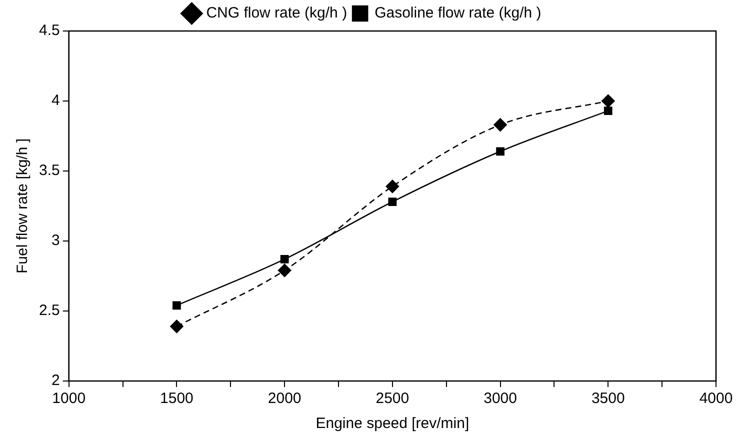 The image size is (744, 441). Describe the element at coordinates (277, 13) in the screenshot. I see `legend-label: CNG flow rate (kg/h )` at that location.